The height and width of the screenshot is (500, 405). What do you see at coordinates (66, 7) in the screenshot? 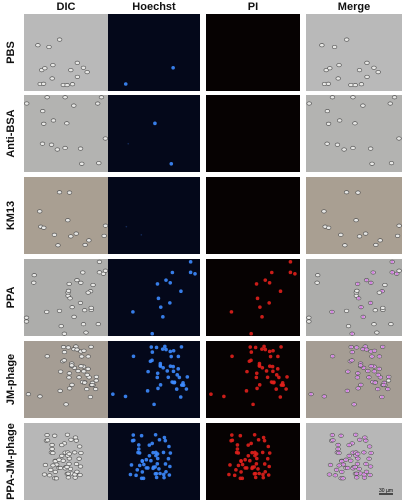
I see `column-header: DIC` at bounding box center [66, 7].